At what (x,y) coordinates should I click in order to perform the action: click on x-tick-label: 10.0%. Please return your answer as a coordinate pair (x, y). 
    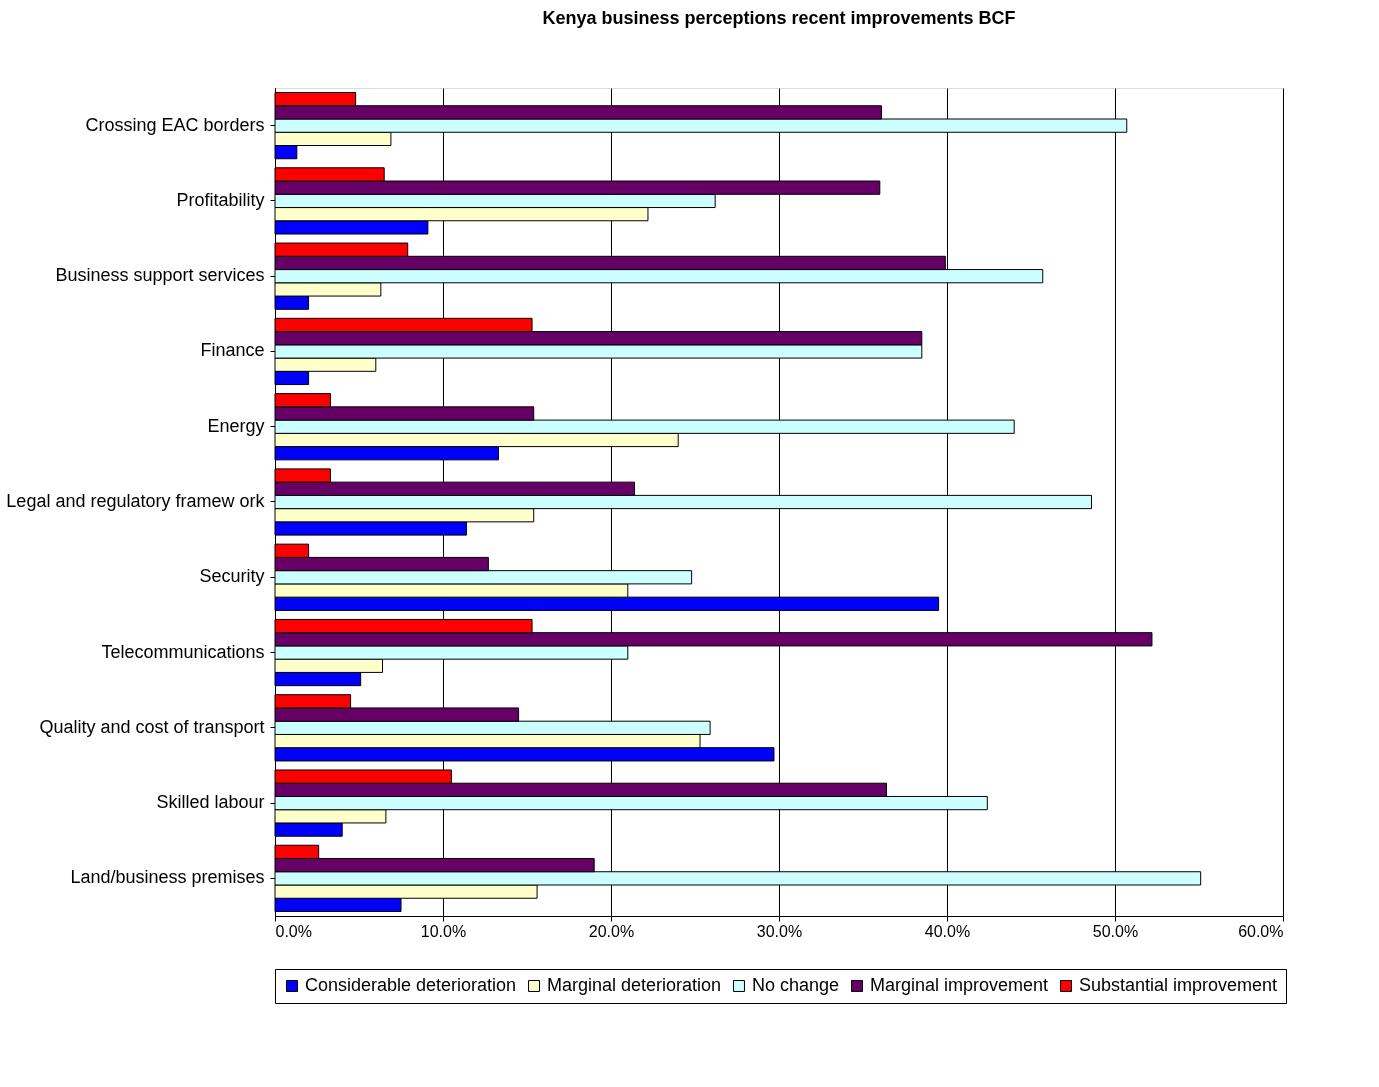
    Looking at the image, I should click on (443, 931).